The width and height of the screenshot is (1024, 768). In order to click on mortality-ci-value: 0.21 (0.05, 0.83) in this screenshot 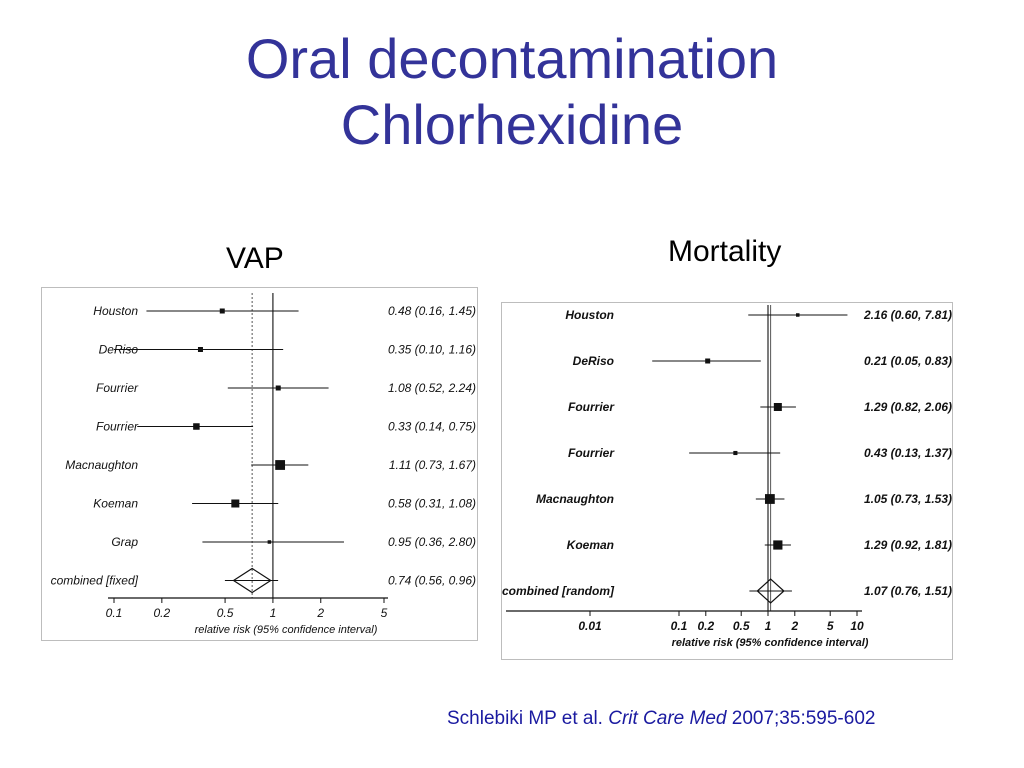, I will do `click(908, 361)`.